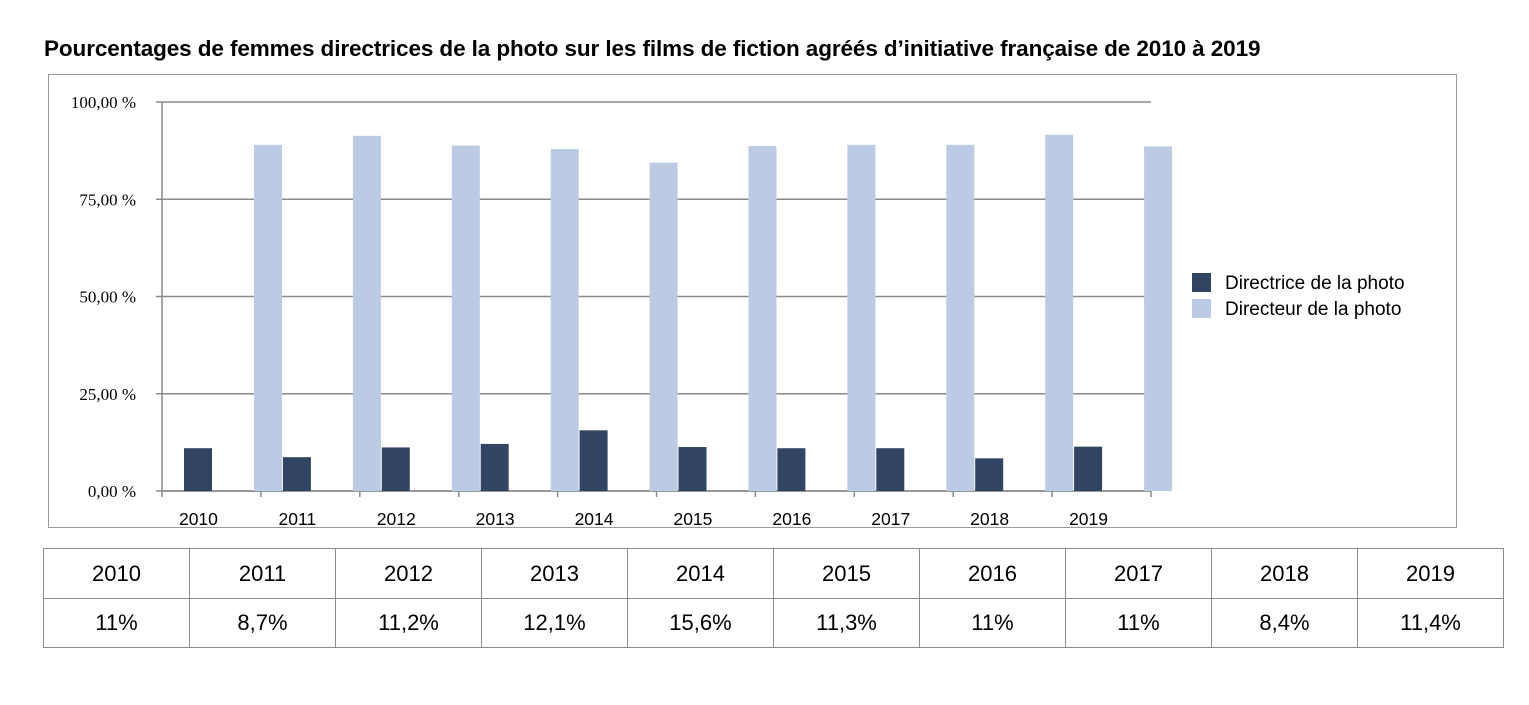 This screenshot has width=1529, height=705. What do you see at coordinates (107, 394) in the screenshot?
I see `y-tick-label: 25,00 %` at bounding box center [107, 394].